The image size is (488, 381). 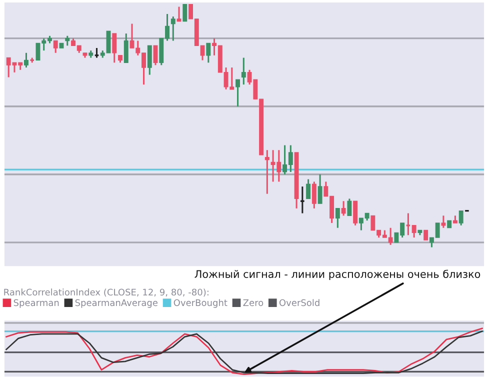 What do you see at coordinates (299, 302) in the screenshot?
I see `legend-label: OverSold` at bounding box center [299, 302].